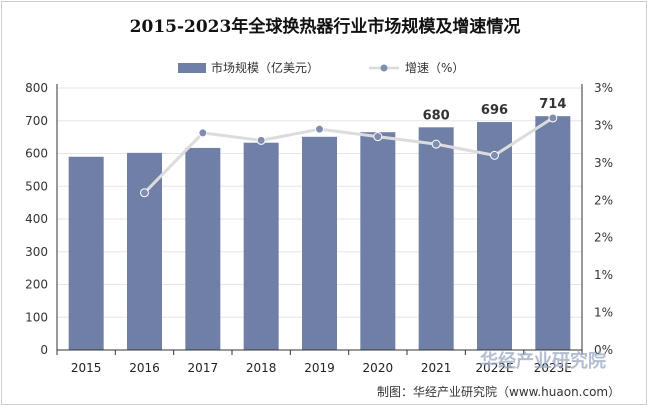 The height and width of the screenshot is (408, 650). Describe the element at coordinates (494, 236) in the screenshot. I see `bar-2022E` at that location.